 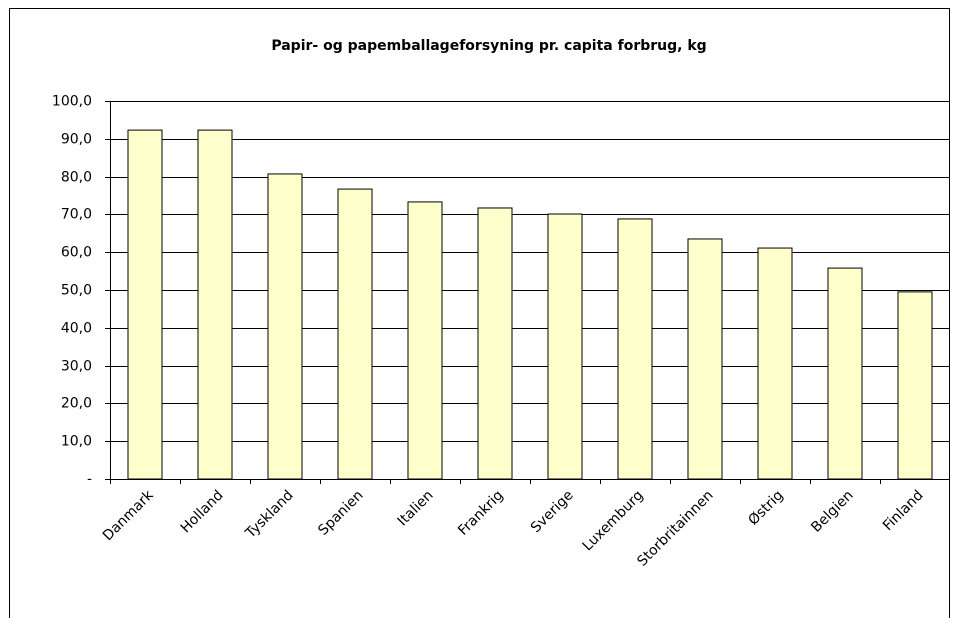 I want to click on y-tick-label: -, so click(x=89, y=480).